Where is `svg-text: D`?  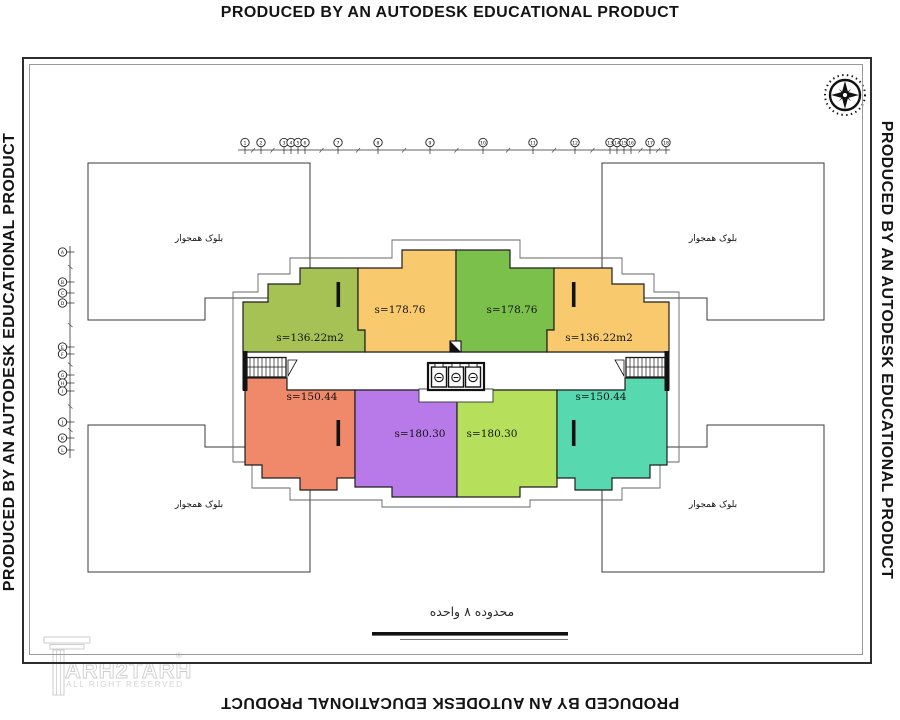
svg-text: D is located at coordinates (63, 304).